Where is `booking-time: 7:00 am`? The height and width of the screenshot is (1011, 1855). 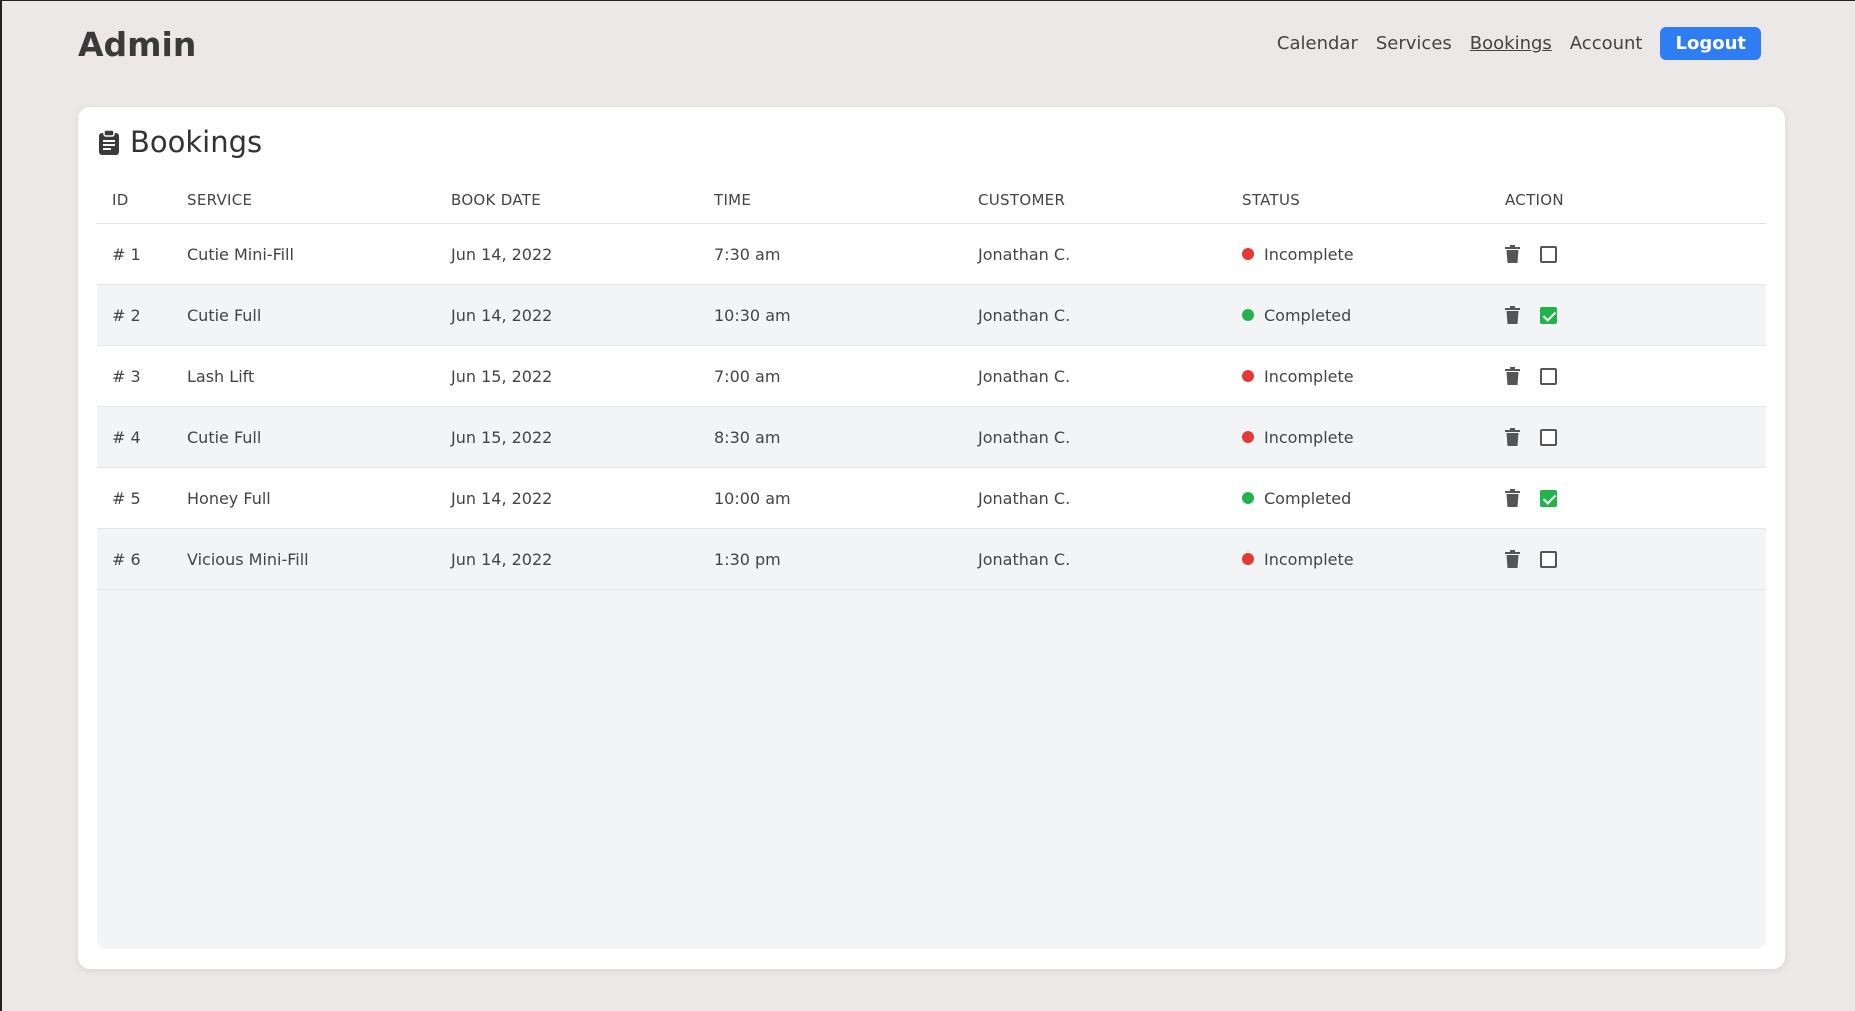 booking-time: 7:00 am is located at coordinates (747, 376).